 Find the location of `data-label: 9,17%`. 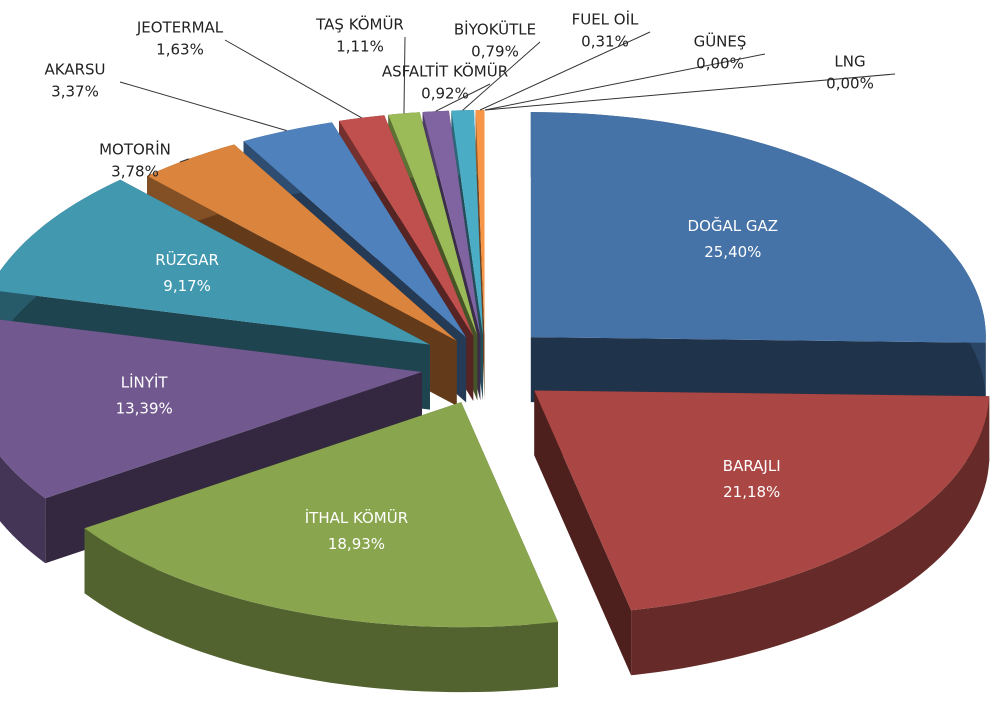

data-label: 9,17% is located at coordinates (187, 286).